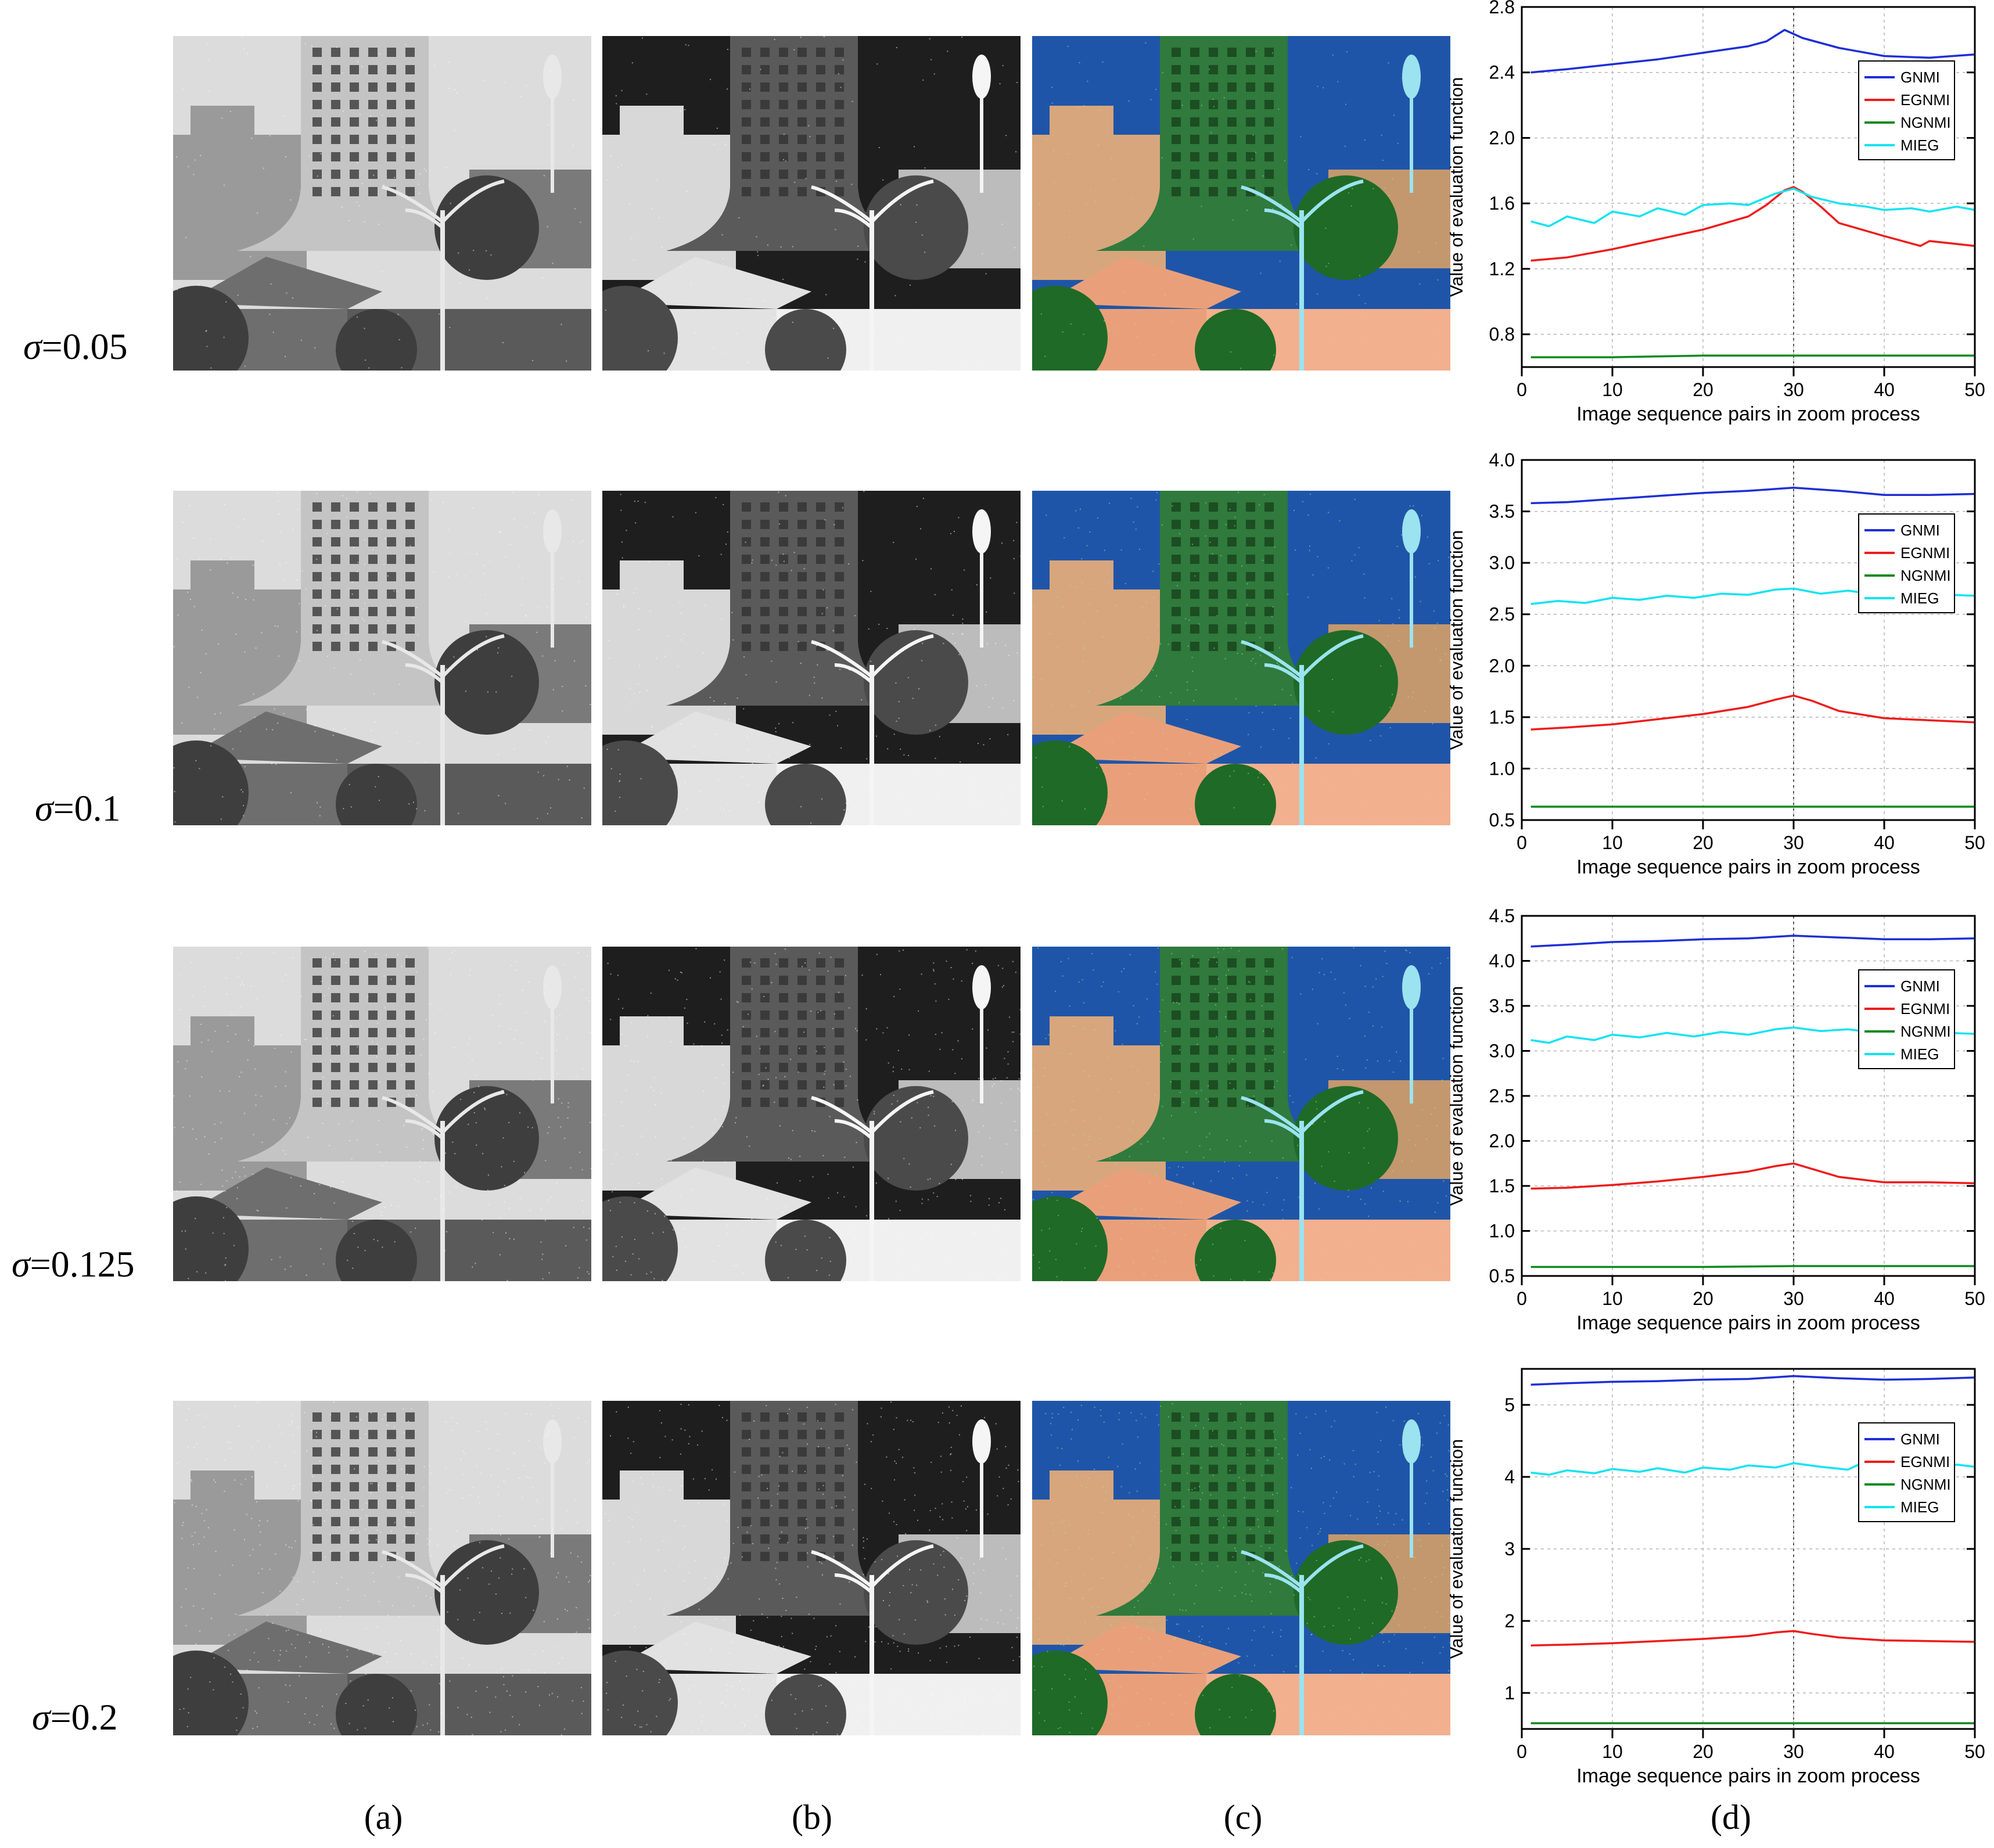  I want to click on y-tick-label: 1, so click(1510, 1692).